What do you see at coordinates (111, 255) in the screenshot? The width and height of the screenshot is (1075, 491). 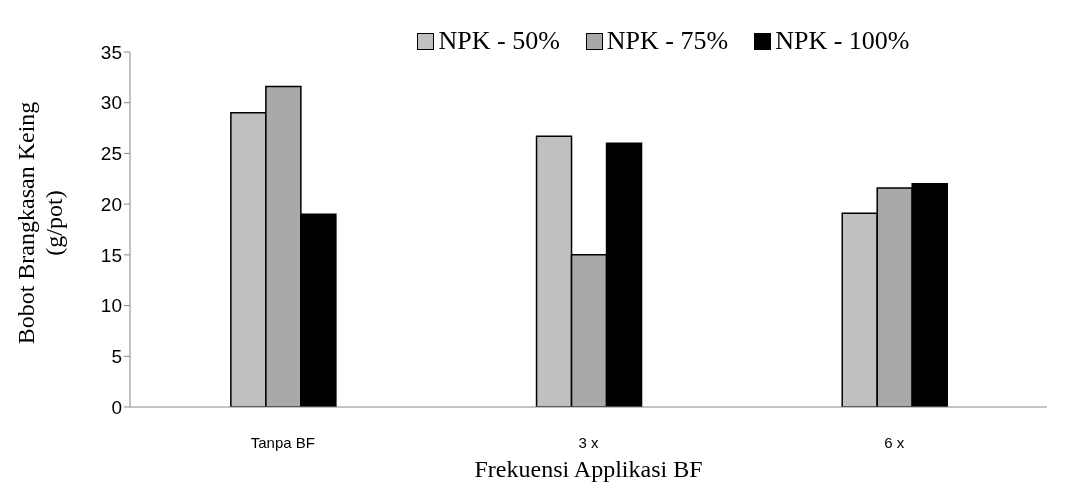 I see `y-tick-label: 15` at bounding box center [111, 255].